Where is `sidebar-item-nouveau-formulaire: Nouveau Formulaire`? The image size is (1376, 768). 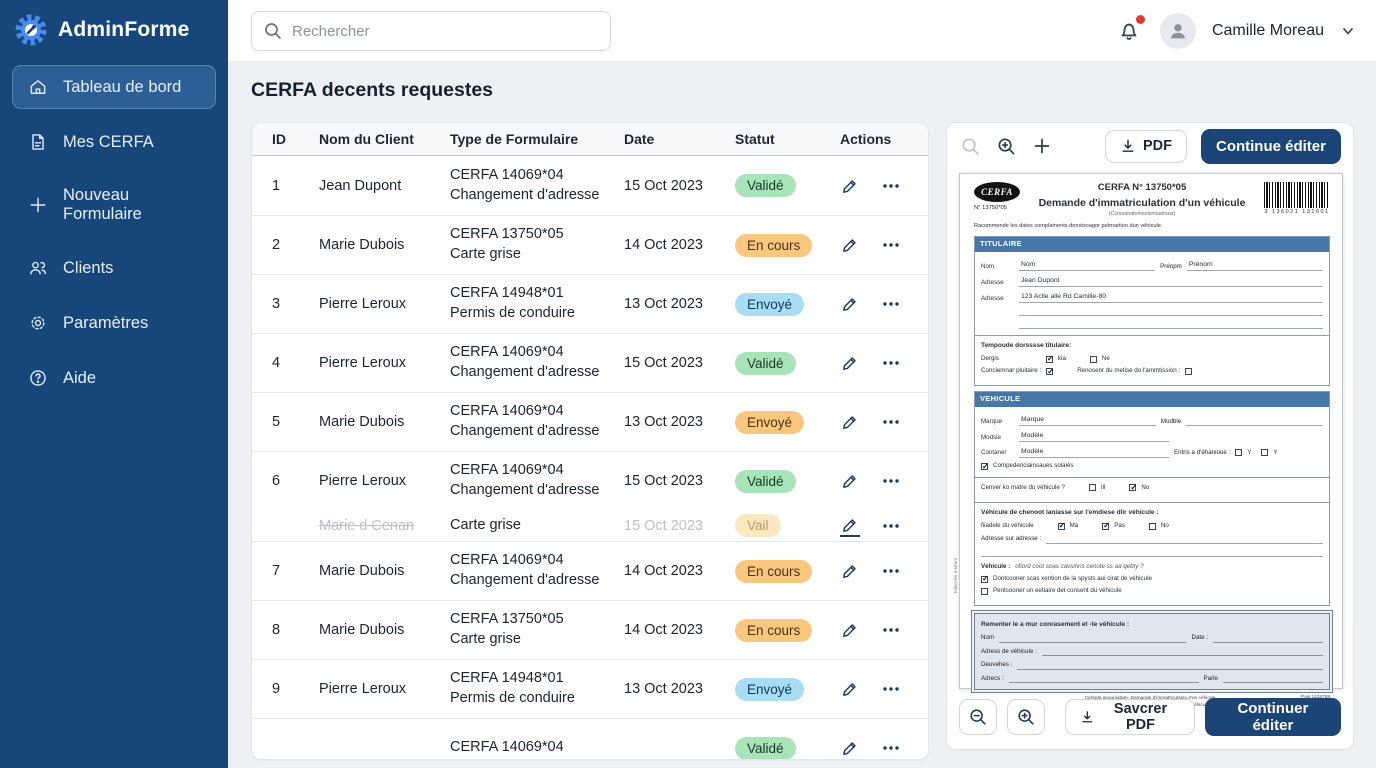
sidebar-item-nouveau-formulaire: Nouveau Formulaire is located at coordinates (114, 205).